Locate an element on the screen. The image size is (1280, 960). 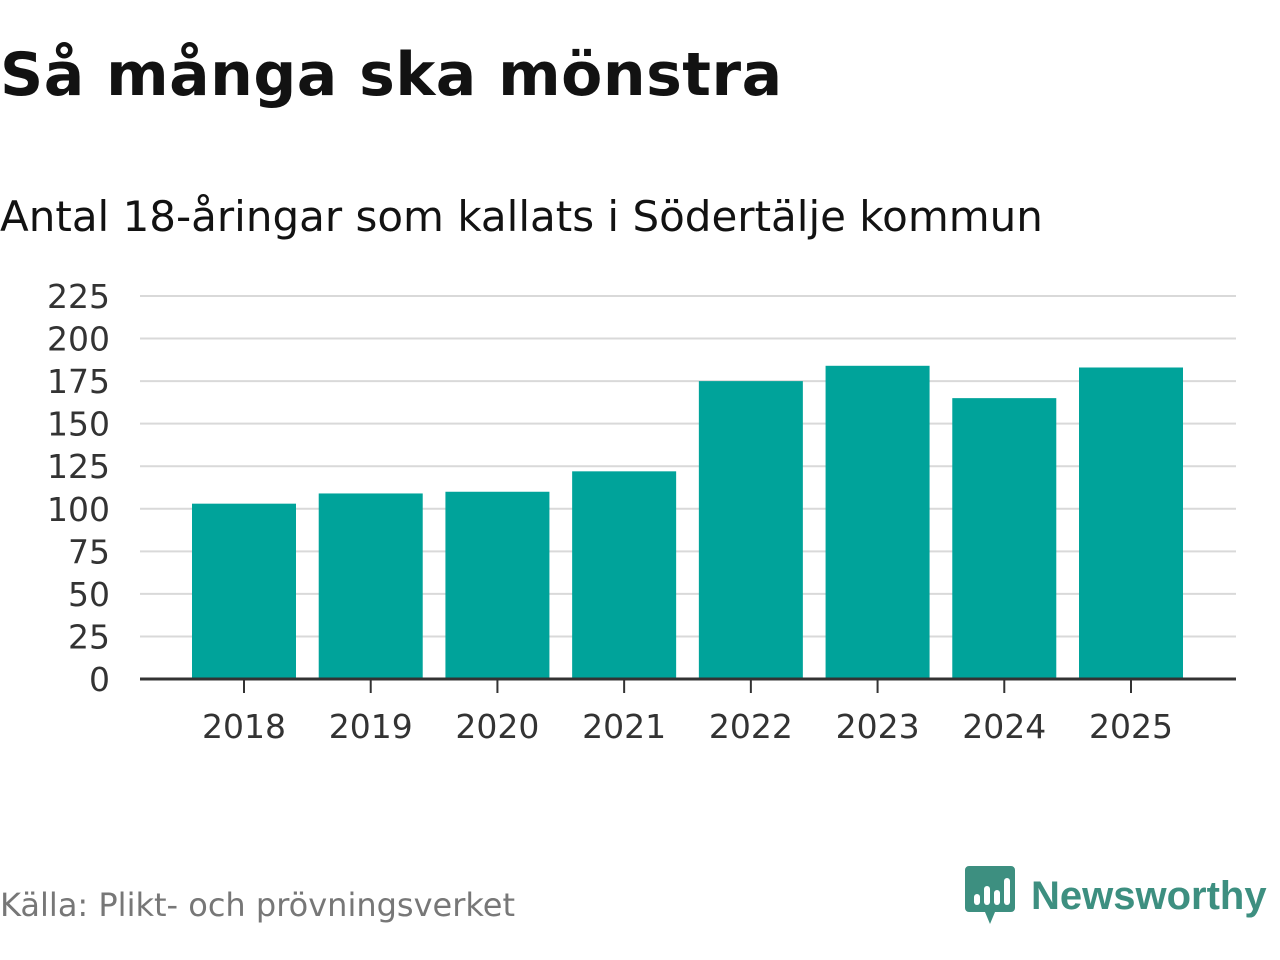
y-tick-label: 175 is located at coordinates (78, 381).